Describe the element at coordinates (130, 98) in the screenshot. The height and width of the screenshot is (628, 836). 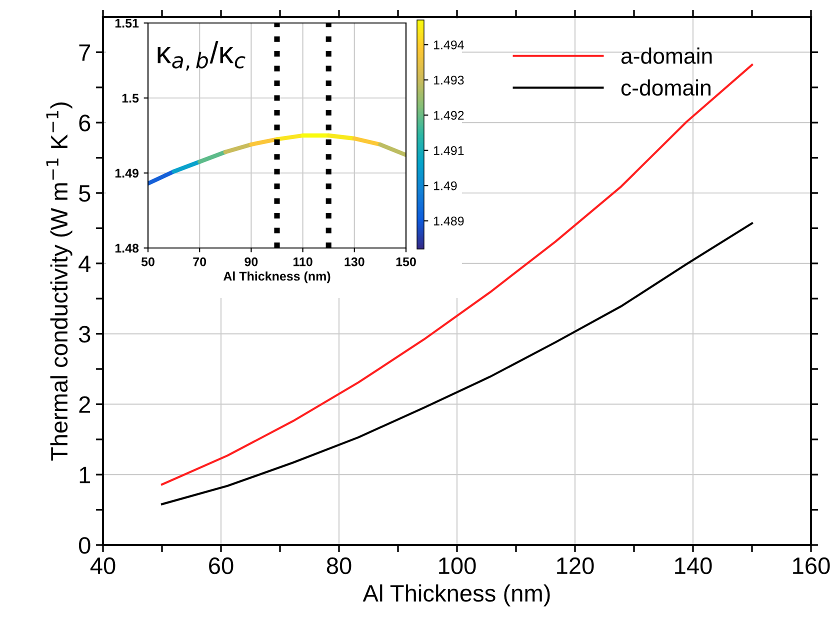
I see `y-tick-label: 1.5` at that location.